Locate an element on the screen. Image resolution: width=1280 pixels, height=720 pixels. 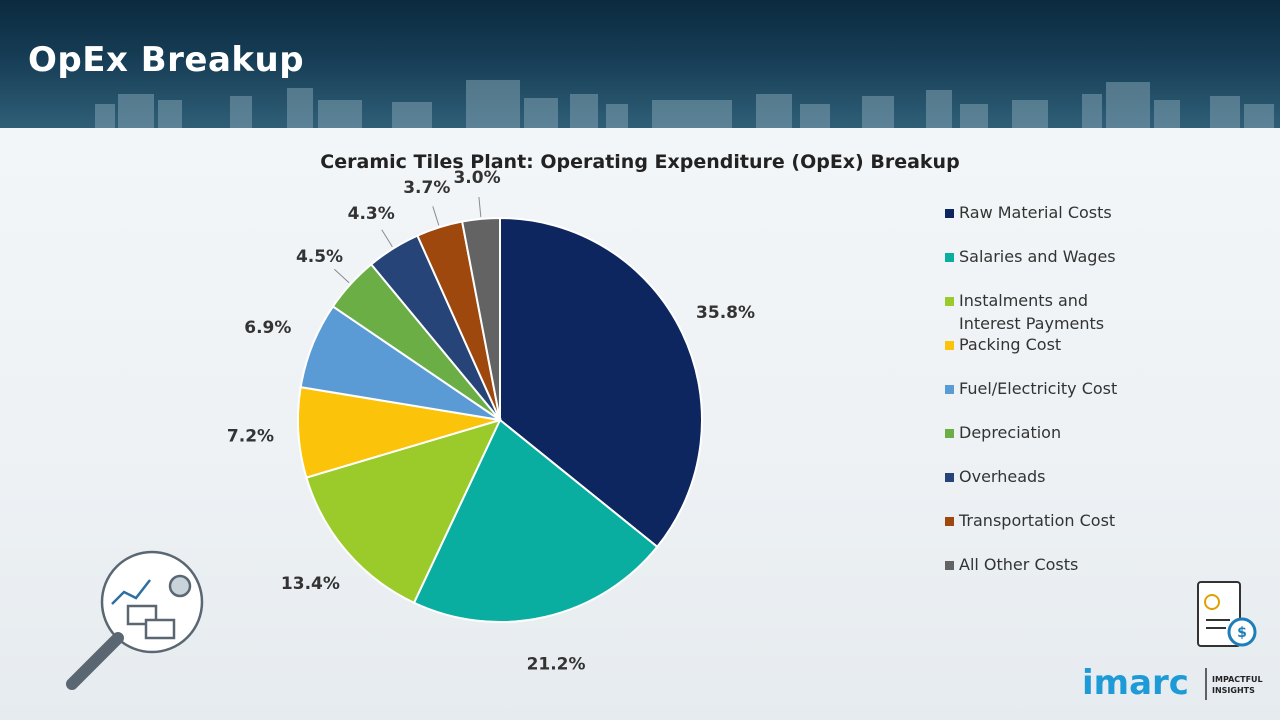
legend-label-3: Packing Cost is located at coordinates (1010, 344).